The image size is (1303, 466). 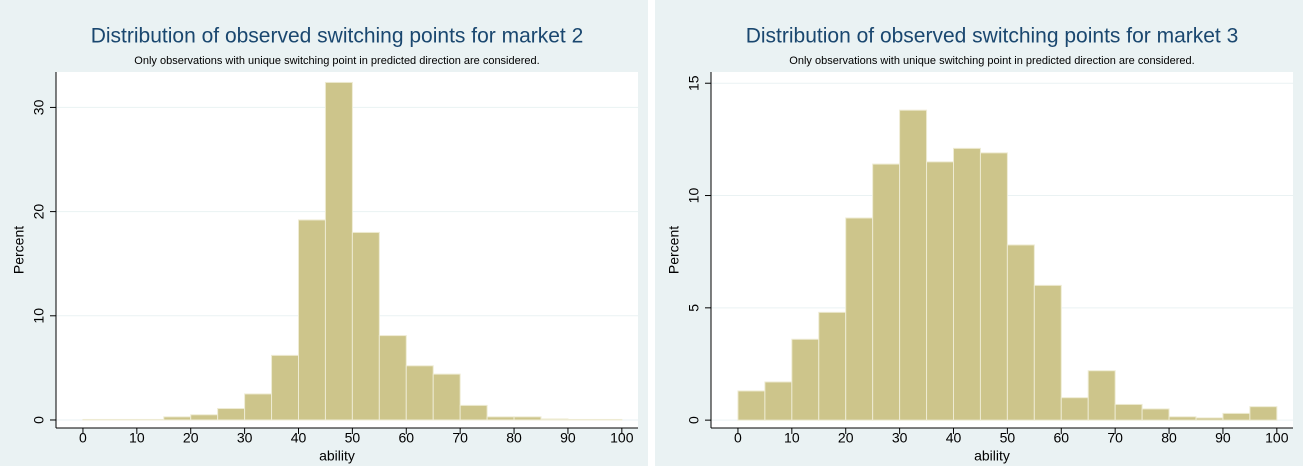 What do you see at coordinates (694, 308) in the screenshot?
I see `y-tick-label: 5` at bounding box center [694, 308].